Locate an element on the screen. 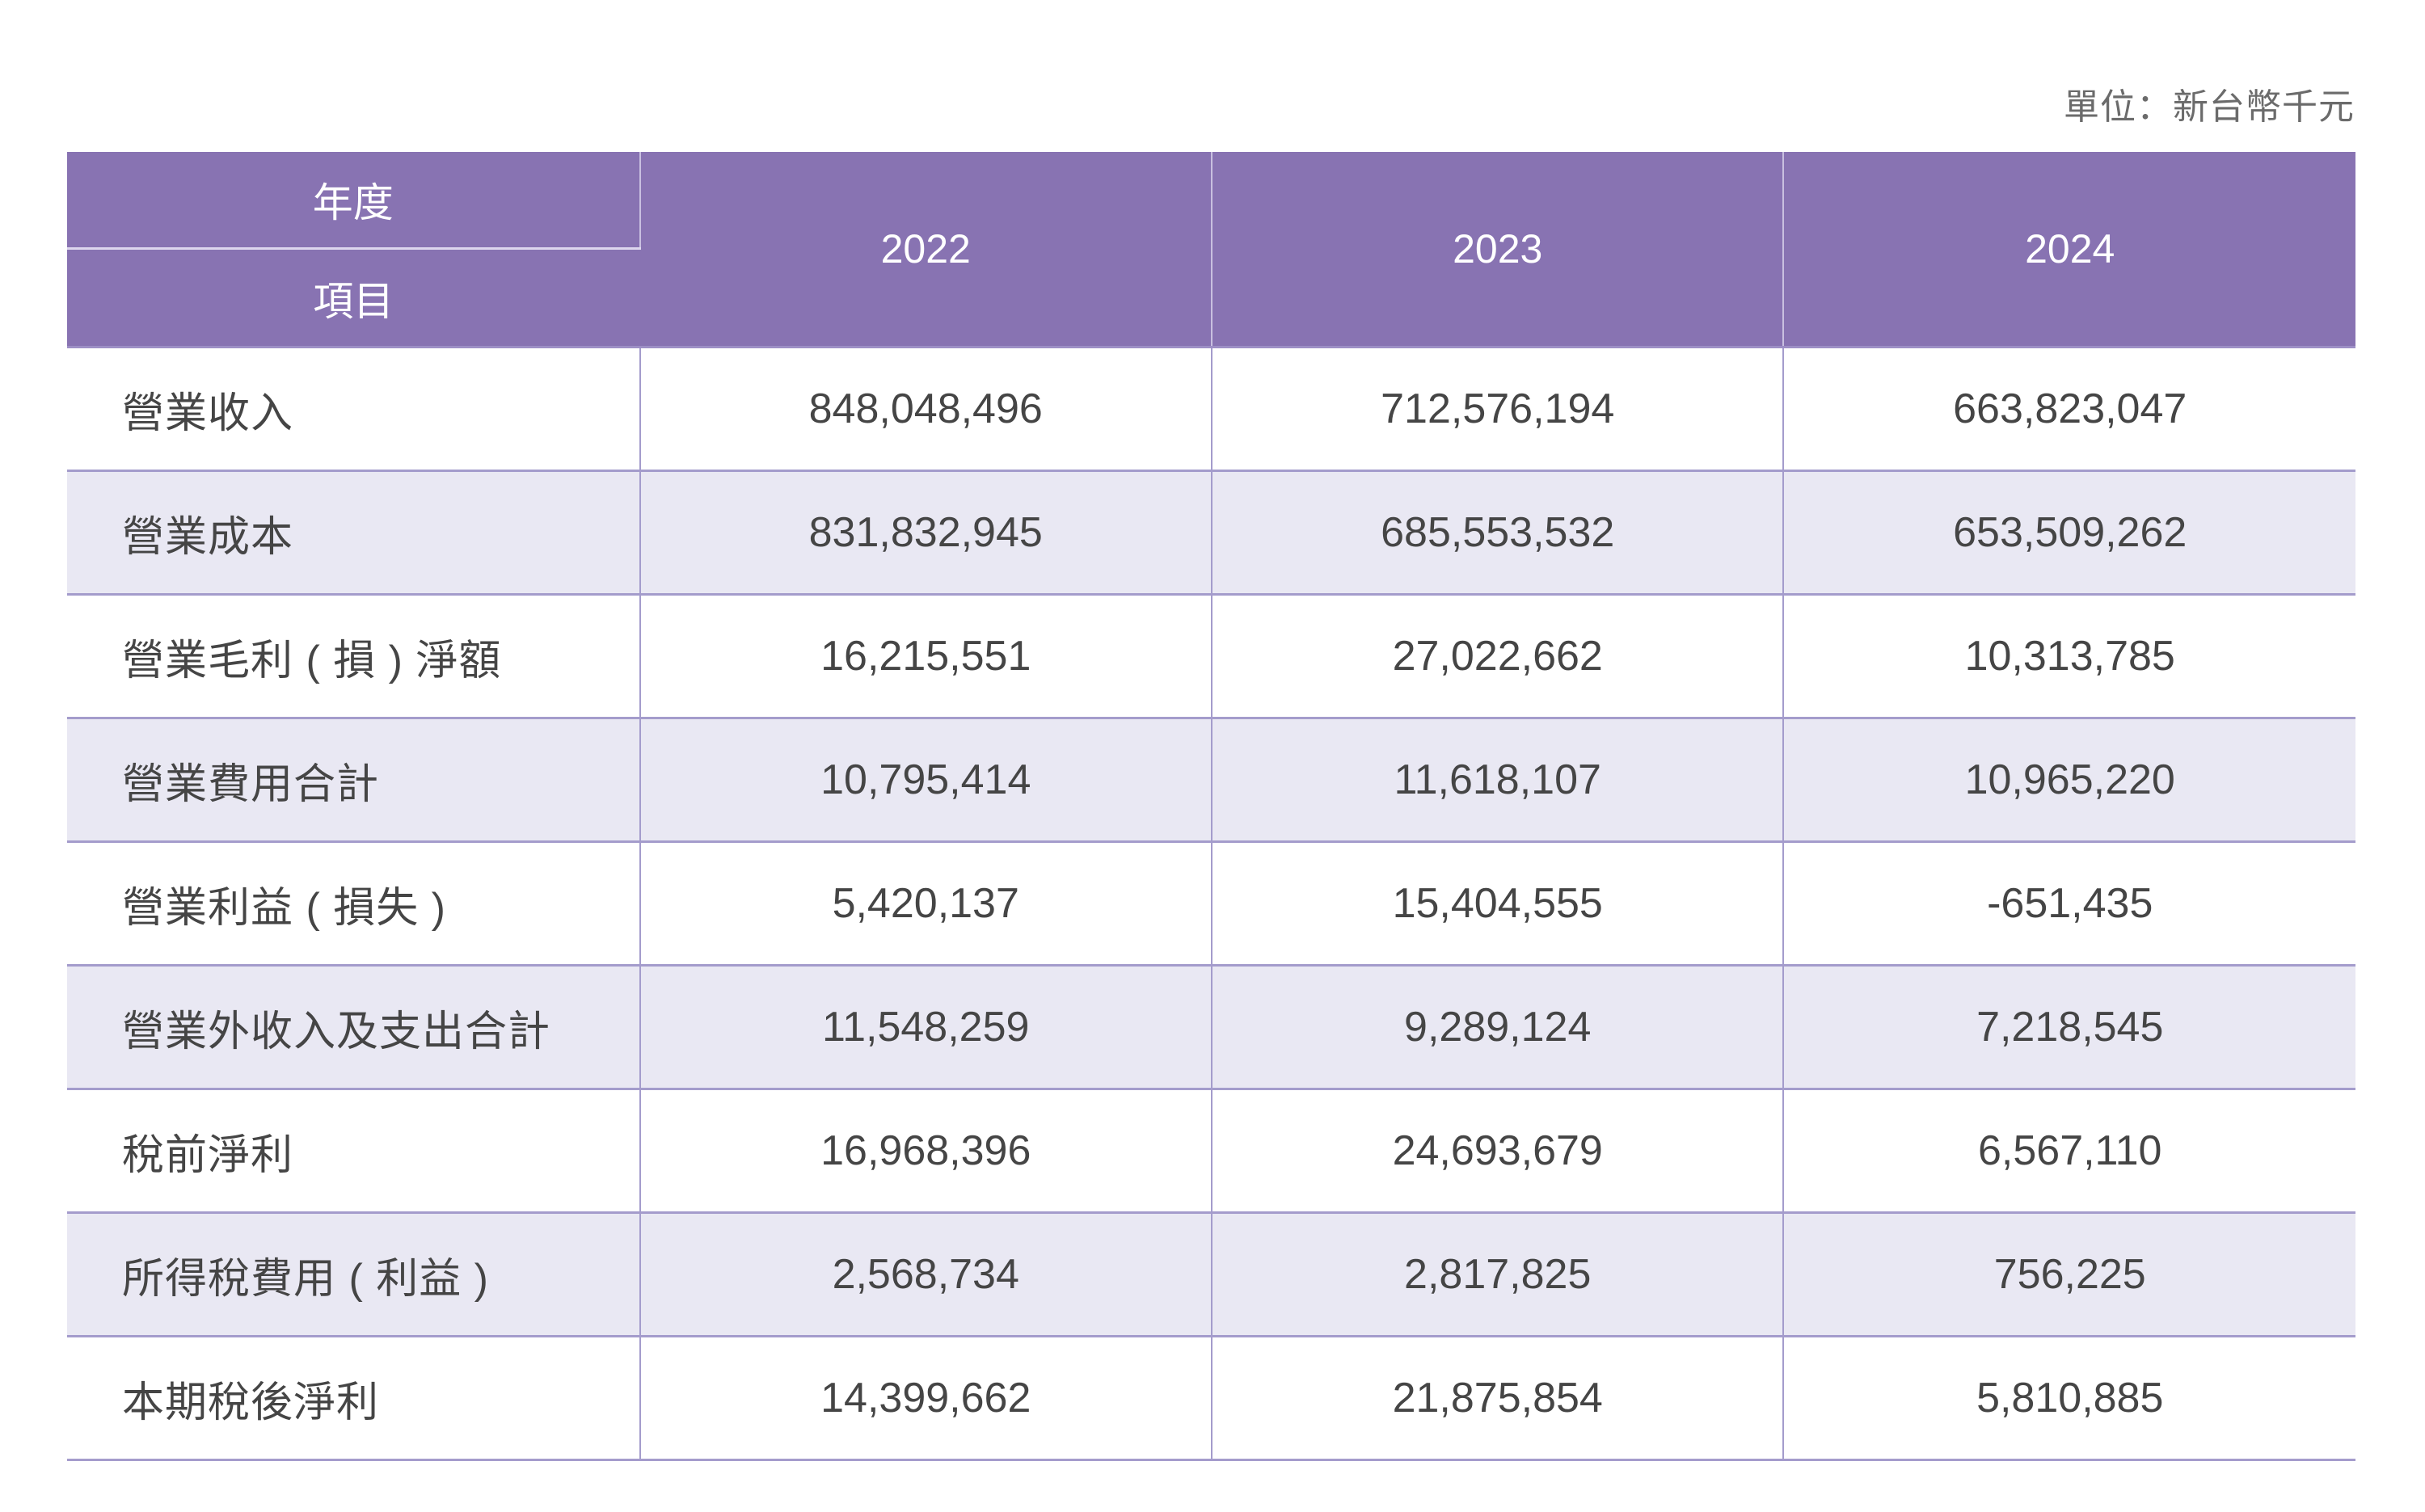 The height and width of the screenshot is (1512, 2425). row-value-2023: 15,404,555 is located at coordinates (1498, 904).